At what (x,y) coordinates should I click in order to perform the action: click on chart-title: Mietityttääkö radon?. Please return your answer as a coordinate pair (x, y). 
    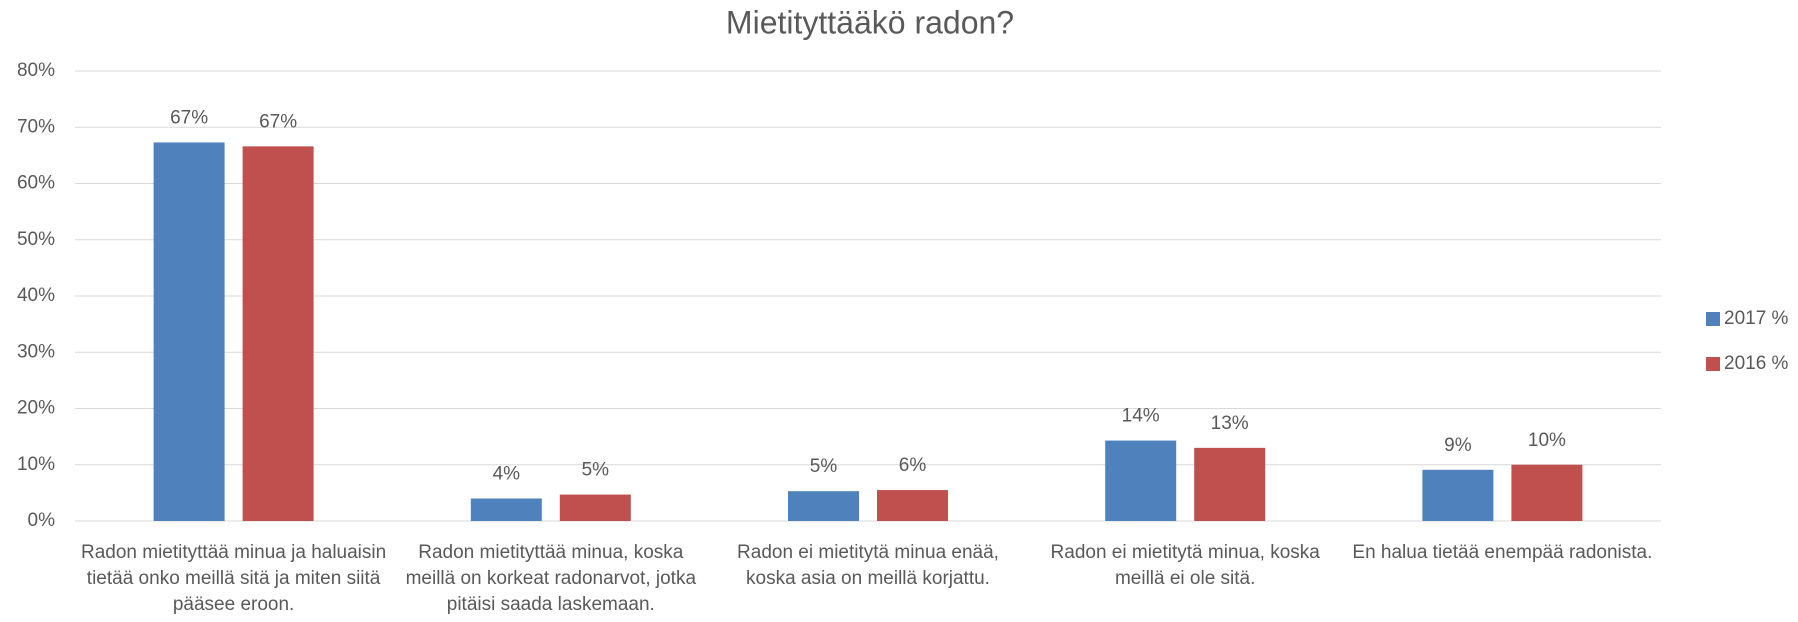
    Looking at the image, I should click on (870, 22).